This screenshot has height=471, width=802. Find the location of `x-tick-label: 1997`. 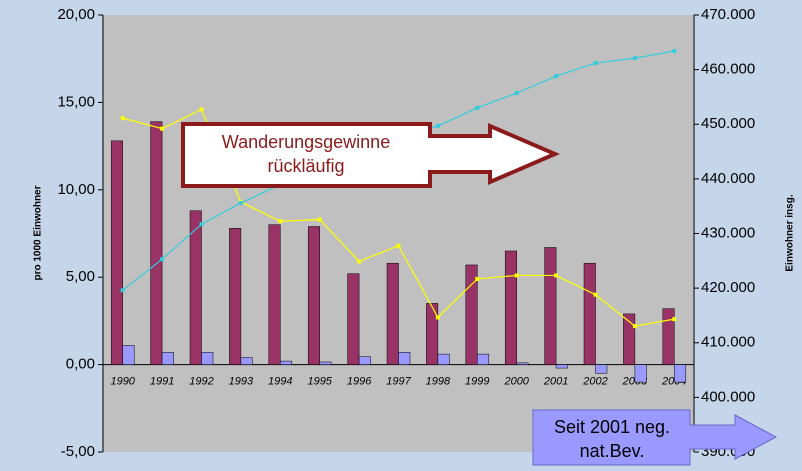

x-tick-label: 1997 is located at coordinates (398, 382).